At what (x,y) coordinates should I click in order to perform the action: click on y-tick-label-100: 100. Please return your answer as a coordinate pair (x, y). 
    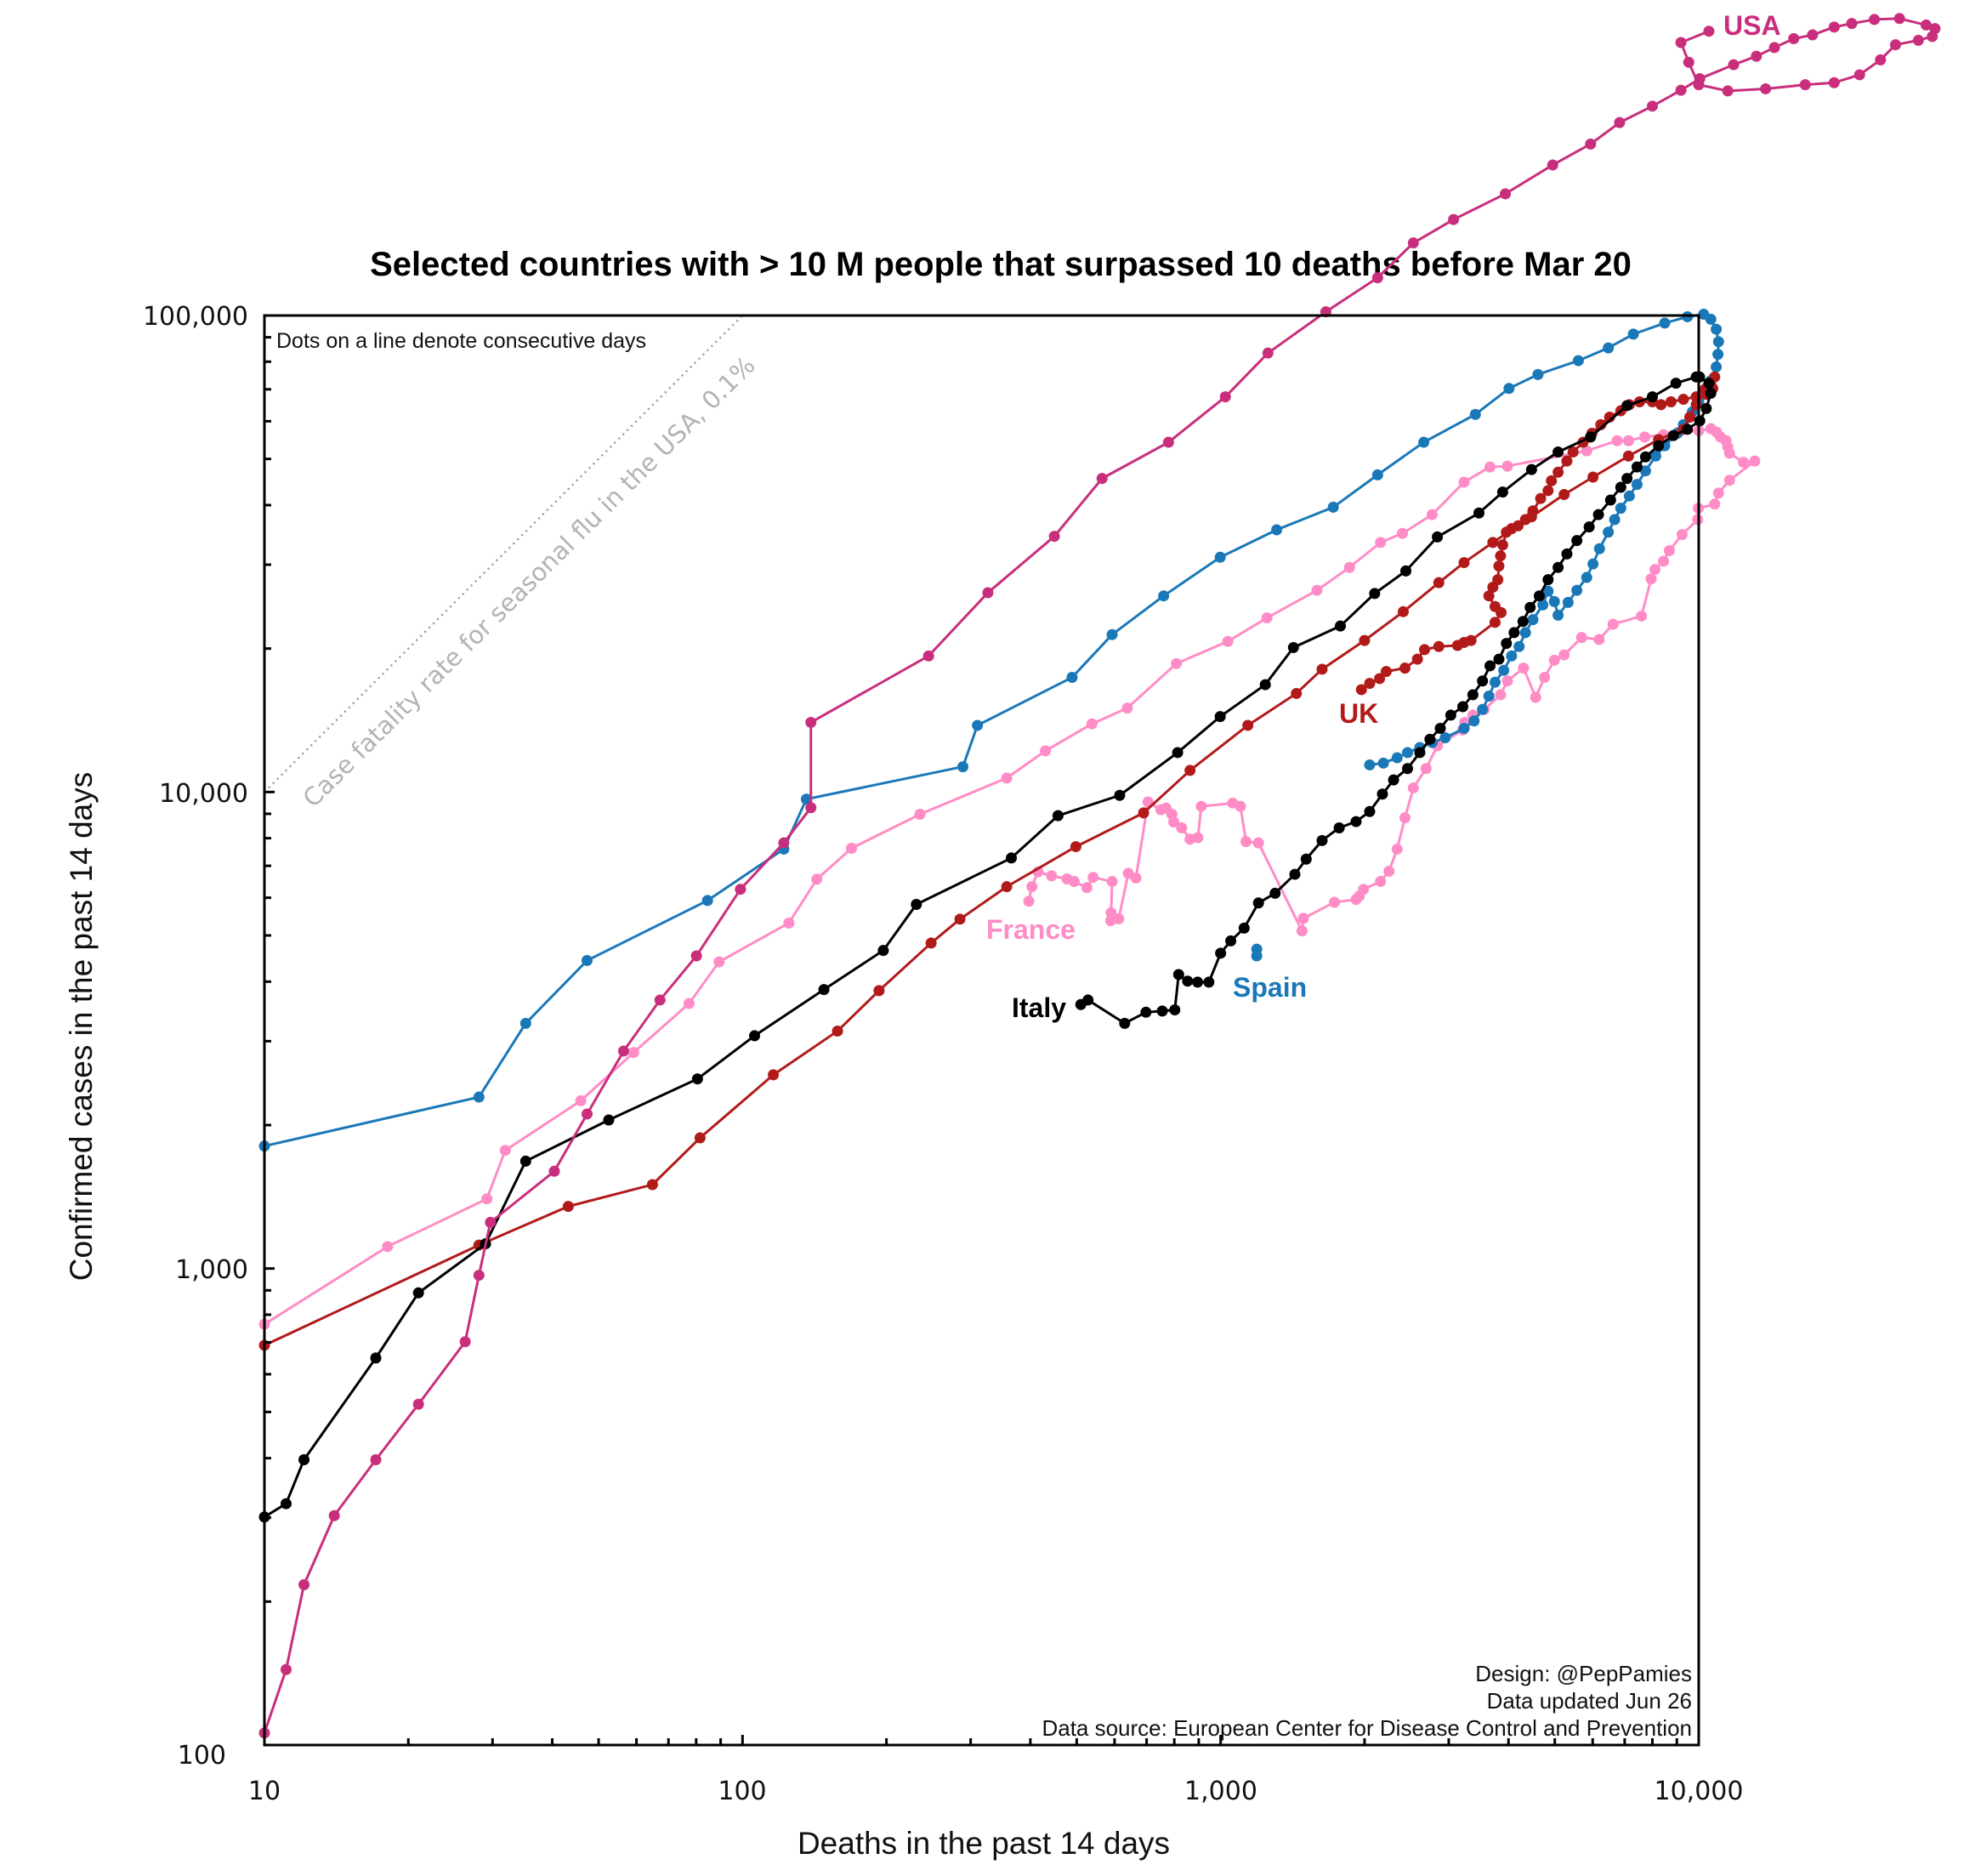
    Looking at the image, I should click on (202, 1756).